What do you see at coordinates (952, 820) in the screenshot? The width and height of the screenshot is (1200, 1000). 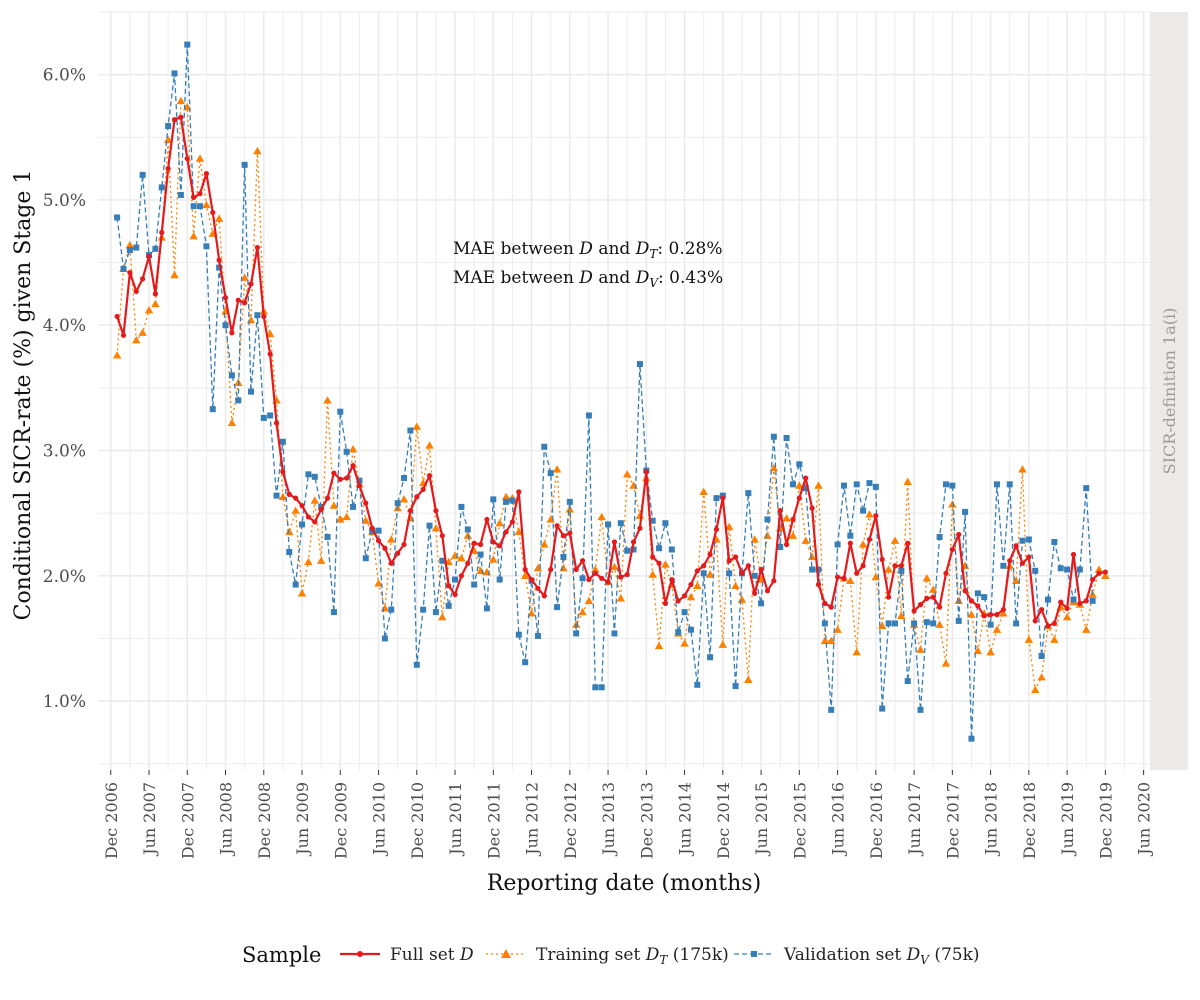 I see `x-tick-label: Dec 2017` at bounding box center [952, 820].